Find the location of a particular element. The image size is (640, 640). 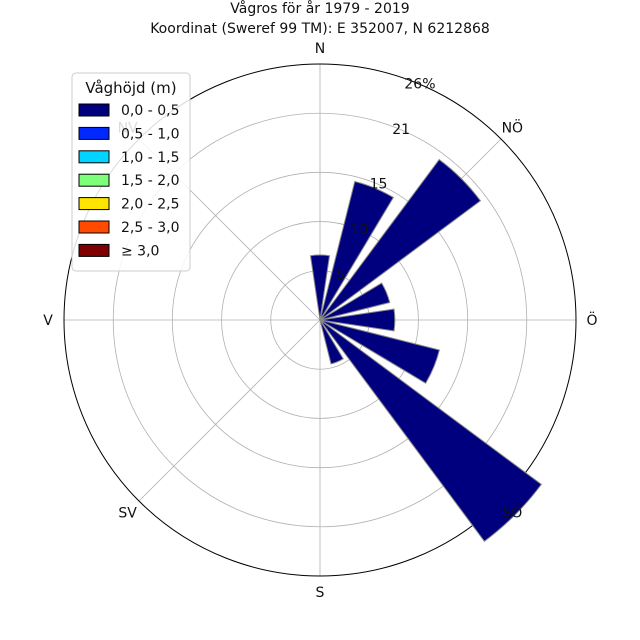

direction-label: SÖ is located at coordinates (512, 512).